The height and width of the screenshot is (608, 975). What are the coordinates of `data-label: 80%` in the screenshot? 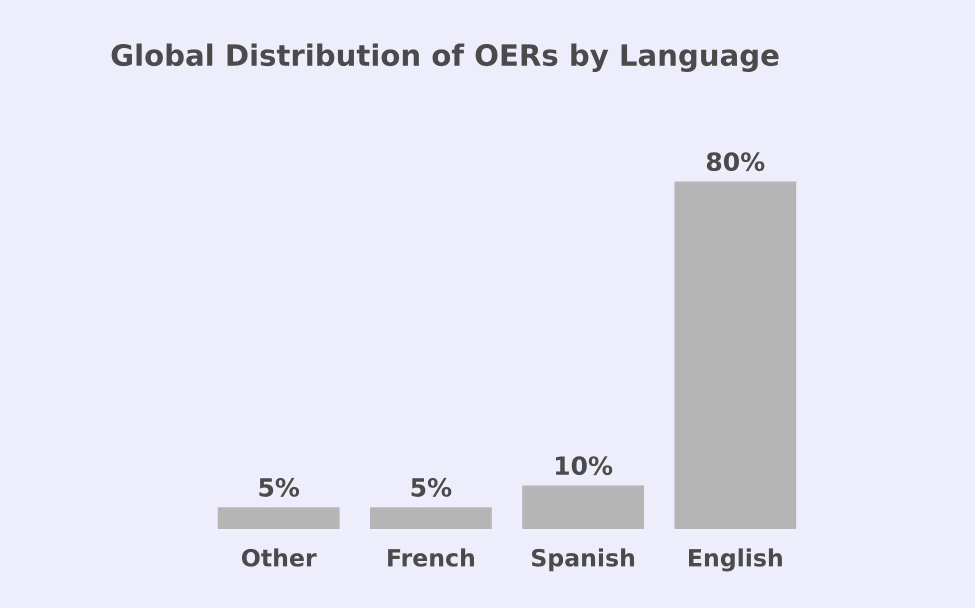 It's located at (735, 162).